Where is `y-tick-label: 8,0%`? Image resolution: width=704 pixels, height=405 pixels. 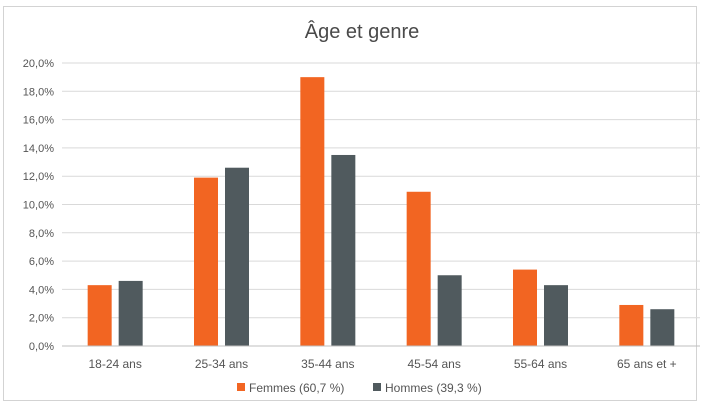 y-tick-label: 8,0% is located at coordinates (41, 234).